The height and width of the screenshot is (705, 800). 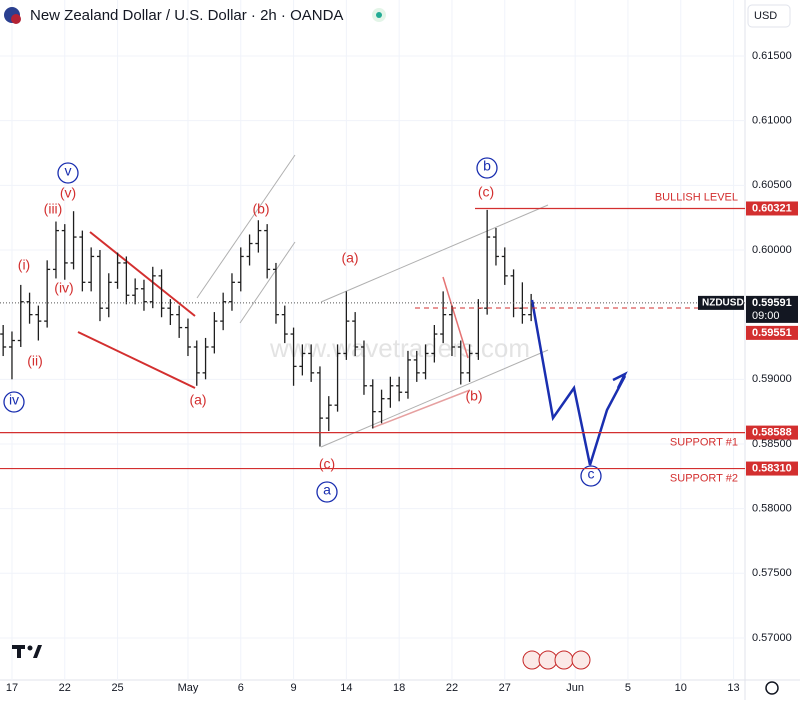 I want to click on flag-icon, so click(x=16, y=19).